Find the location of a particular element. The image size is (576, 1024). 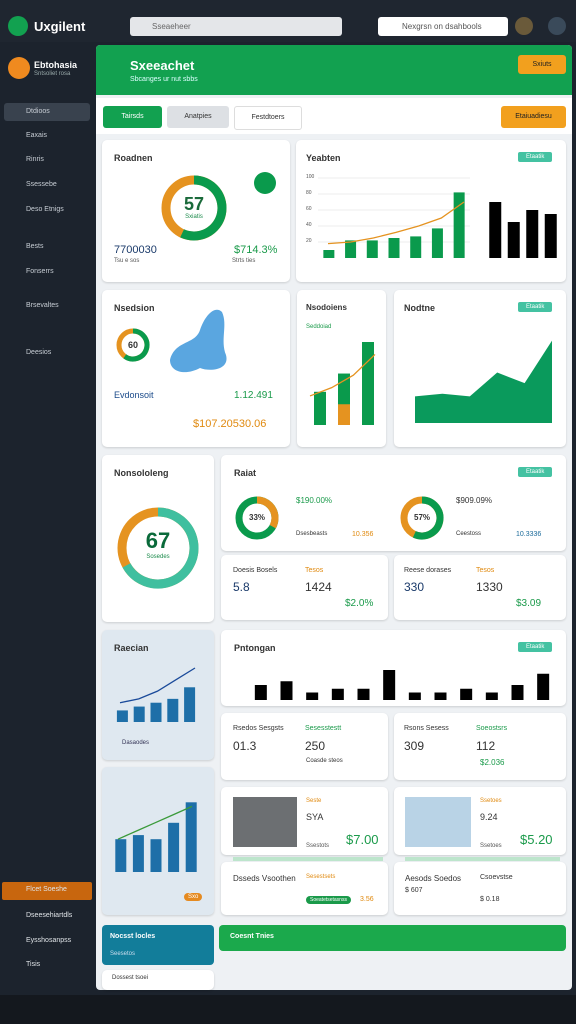

price: $7.00 is located at coordinates (362, 839).